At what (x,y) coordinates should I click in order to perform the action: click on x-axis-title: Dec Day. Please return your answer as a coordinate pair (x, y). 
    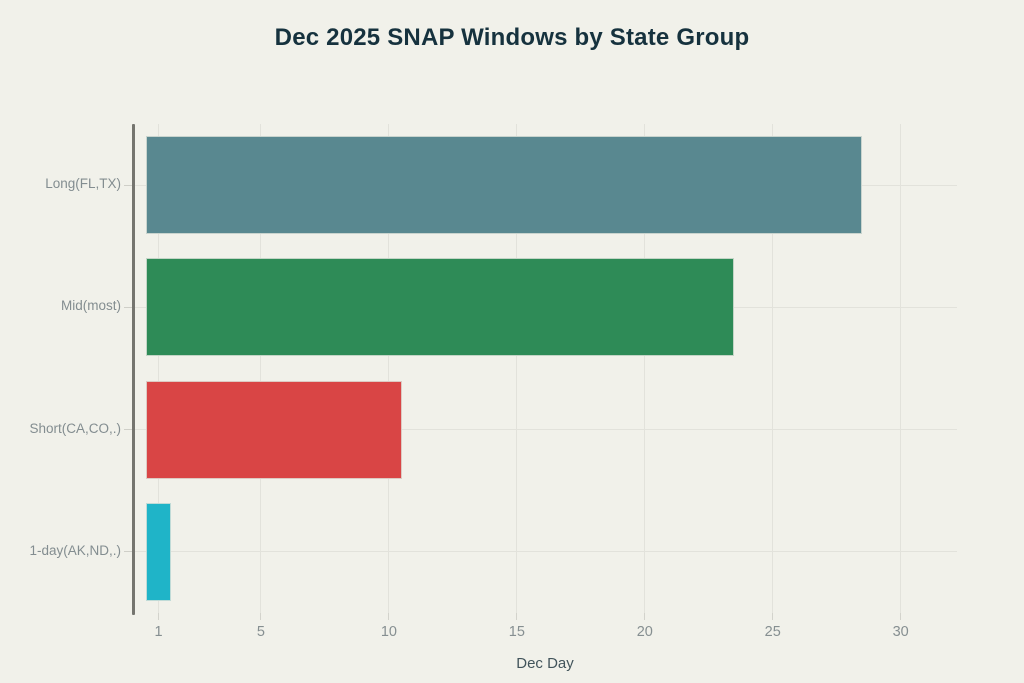
    Looking at the image, I should click on (545, 663).